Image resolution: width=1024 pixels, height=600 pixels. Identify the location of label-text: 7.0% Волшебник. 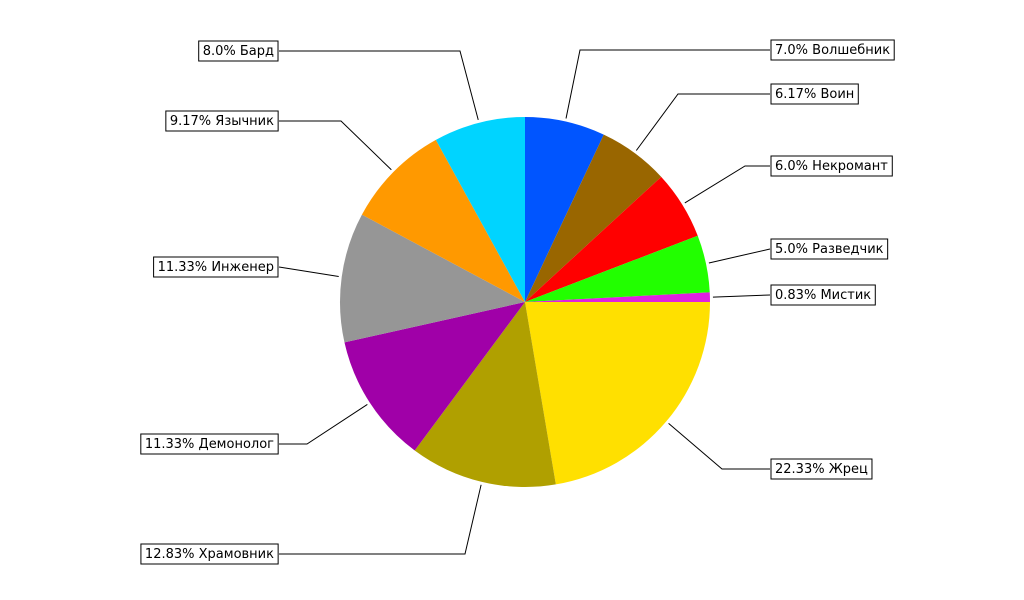
(832, 50).